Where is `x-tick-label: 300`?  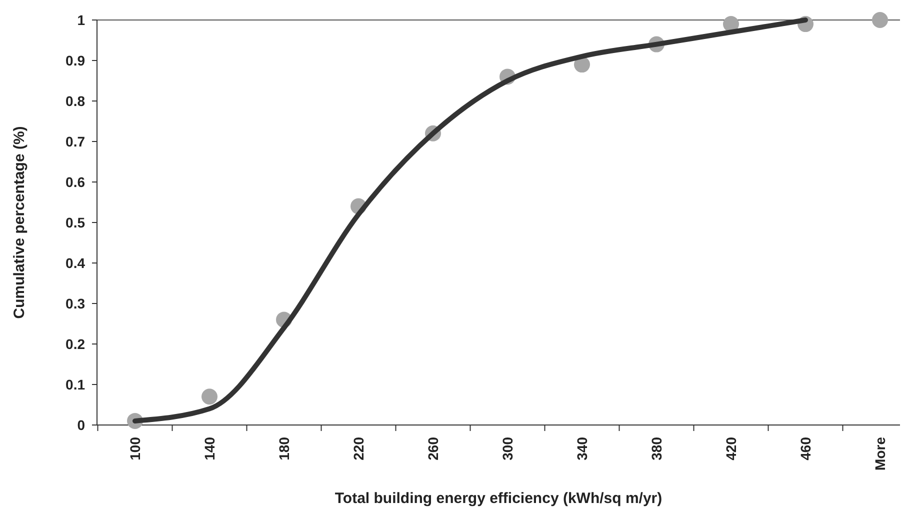
x-tick-label: 300 is located at coordinates (507, 448).